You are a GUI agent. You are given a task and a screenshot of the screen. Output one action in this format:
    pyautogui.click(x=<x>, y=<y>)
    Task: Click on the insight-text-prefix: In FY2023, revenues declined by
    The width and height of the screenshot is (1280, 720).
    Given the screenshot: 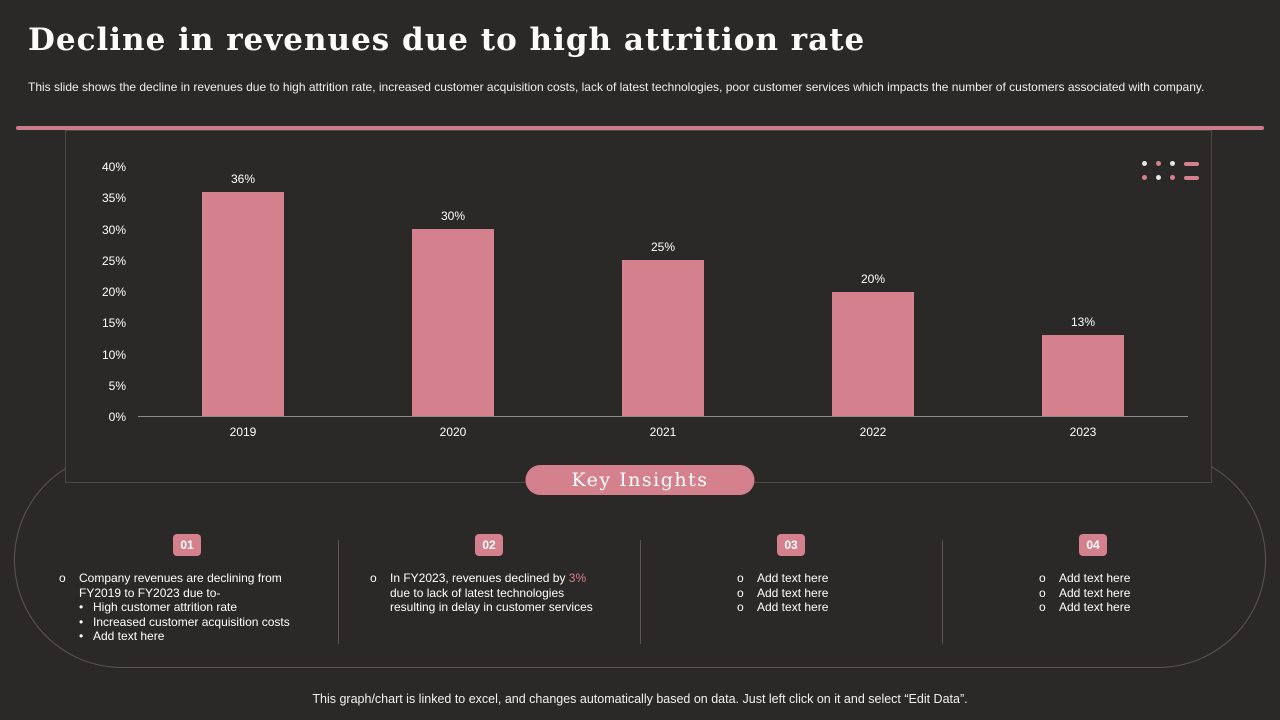 What is the action you would take?
    pyautogui.click(x=479, y=578)
    